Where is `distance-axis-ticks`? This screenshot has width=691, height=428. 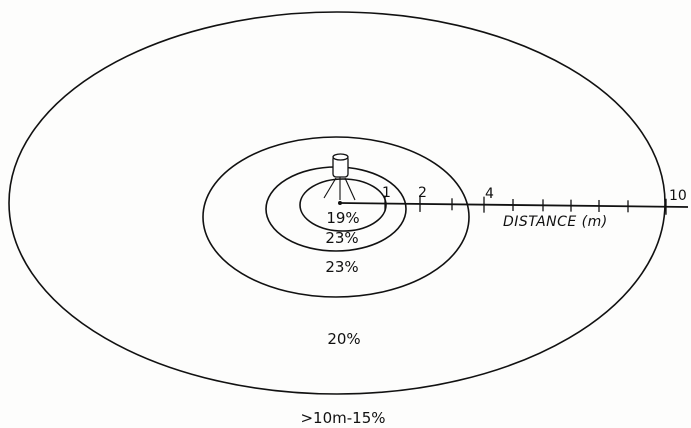 distance-axis-ticks is located at coordinates (525, 205).